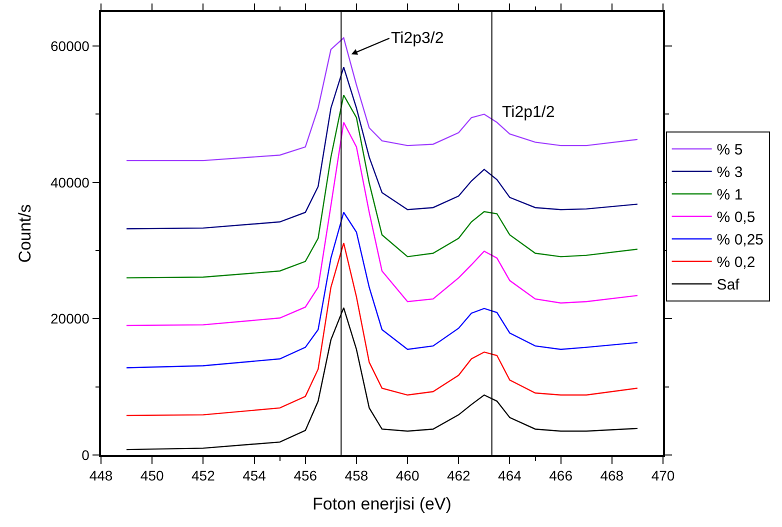  What do you see at coordinates (306, 476) in the screenshot?
I see `x-tick-label: 456` at bounding box center [306, 476].